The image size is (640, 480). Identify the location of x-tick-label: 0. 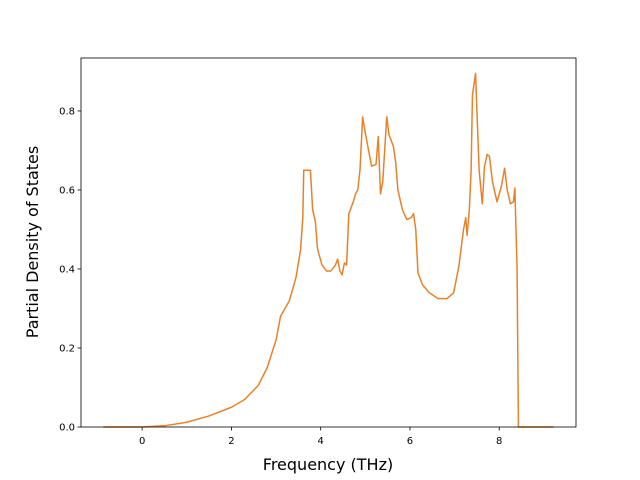
(142, 441).